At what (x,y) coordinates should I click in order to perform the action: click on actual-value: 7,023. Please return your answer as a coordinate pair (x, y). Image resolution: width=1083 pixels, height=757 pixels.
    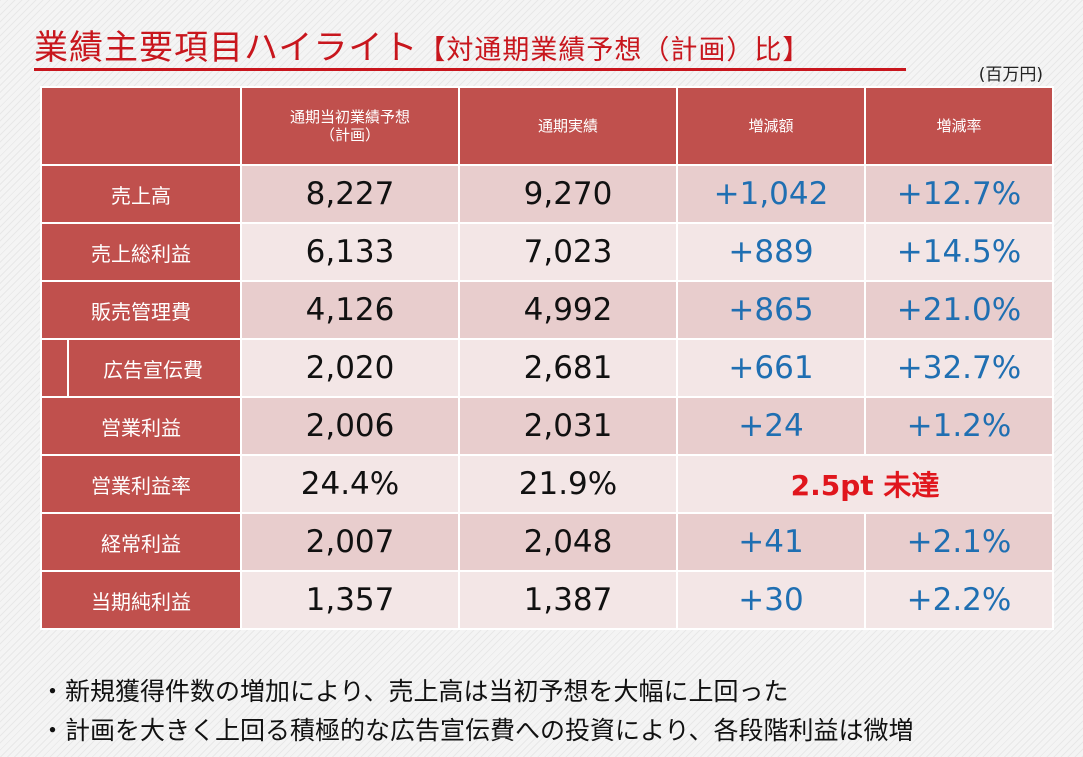
    Looking at the image, I should click on (568, 252).